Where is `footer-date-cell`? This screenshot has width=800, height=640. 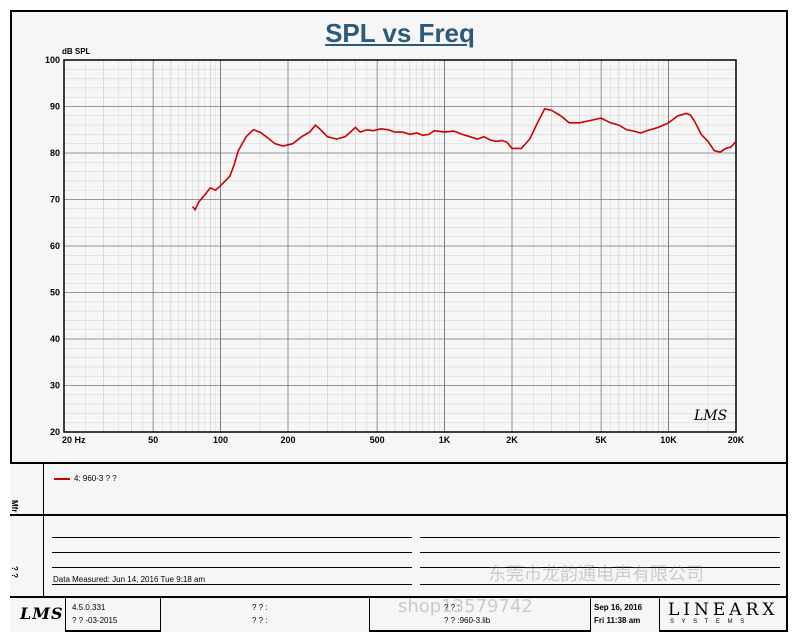
footer-date-cell is located at coordinates (625, 615).